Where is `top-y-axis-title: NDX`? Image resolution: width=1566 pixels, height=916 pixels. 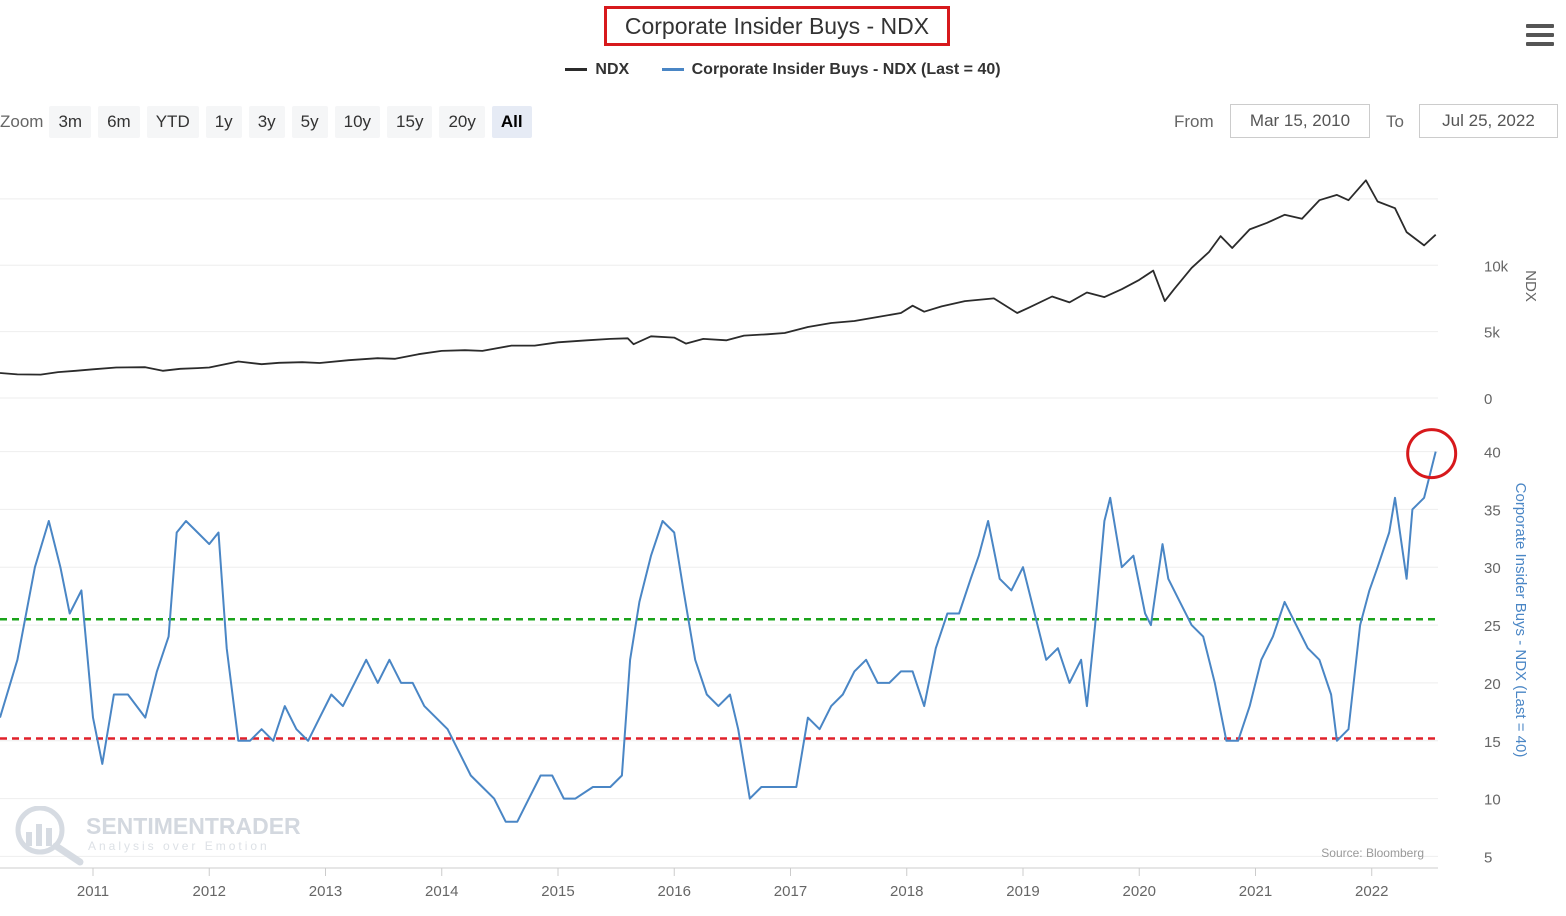 top-y-axis-title: NDX is located at coordinates (1530, 286).